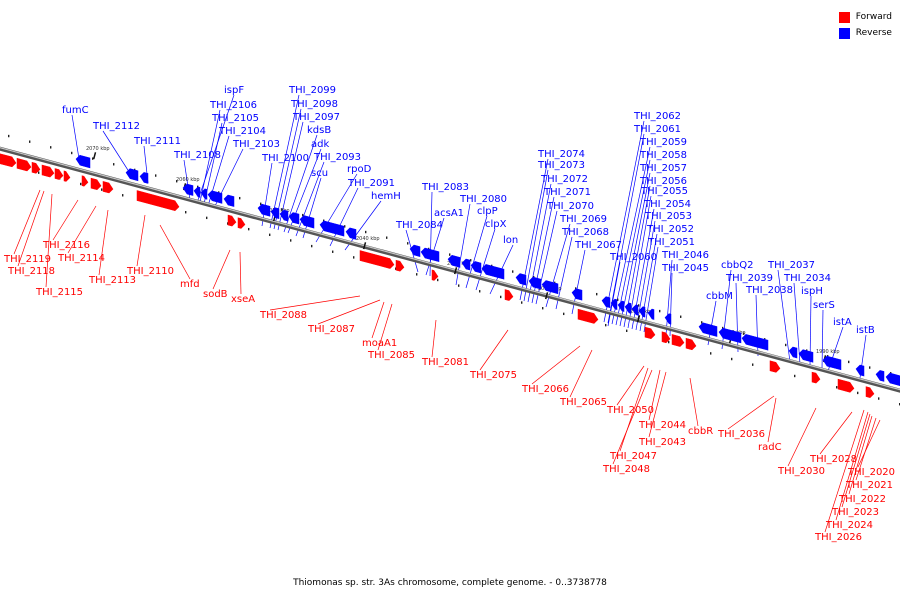 This screenshot has height=600, width=900. Describe the element at coordinates (824, 305) in the screenshot. I see `reverse-gene-label: serS` at that location.